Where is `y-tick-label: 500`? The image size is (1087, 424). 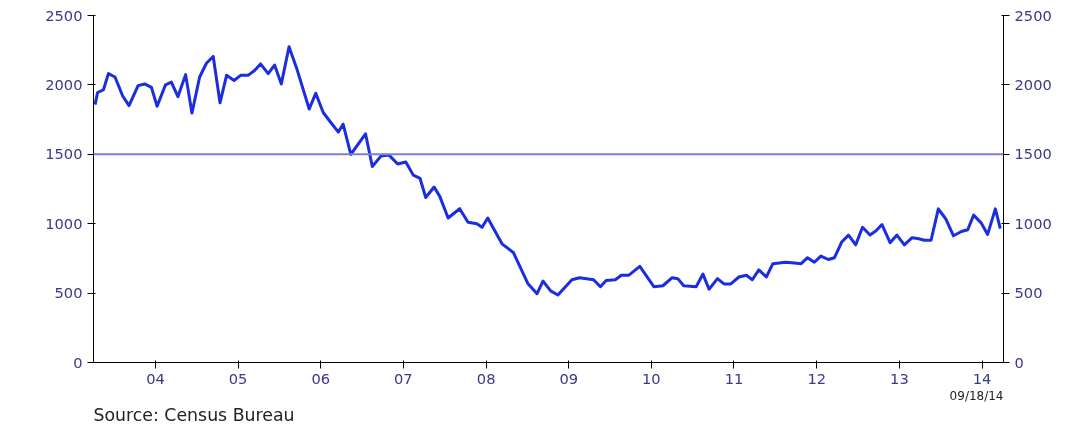
y-tick-label: 500 is located at coordinates (68, 293).